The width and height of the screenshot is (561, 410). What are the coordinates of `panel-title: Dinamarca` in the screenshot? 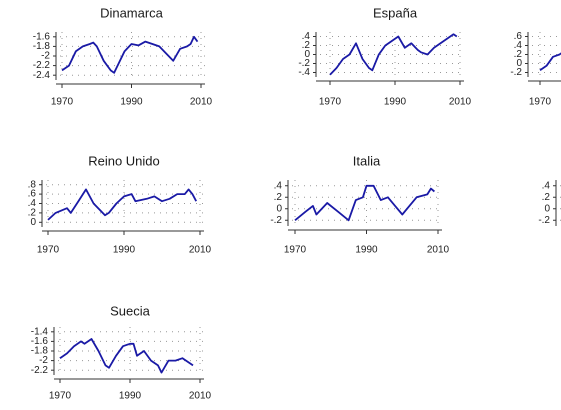 It's located at (132, 12).